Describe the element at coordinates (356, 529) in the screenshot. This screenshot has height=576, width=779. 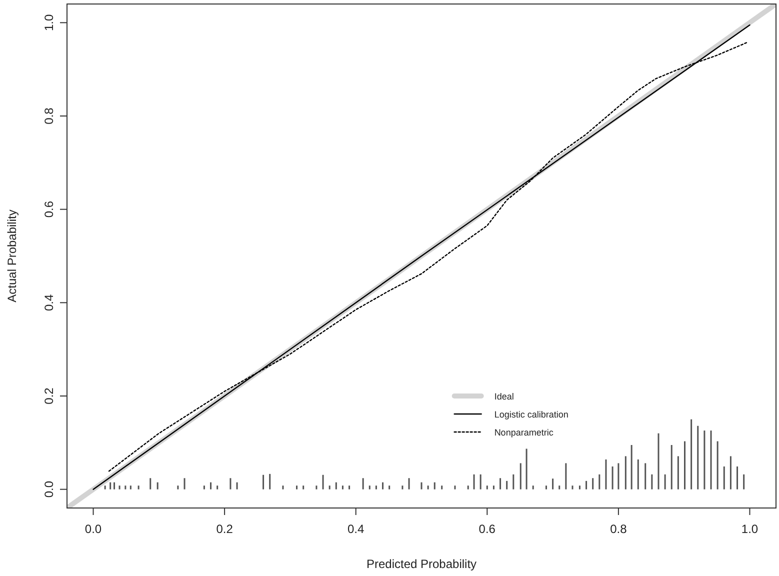
I see `x-tick-label: 0.4` at that location.